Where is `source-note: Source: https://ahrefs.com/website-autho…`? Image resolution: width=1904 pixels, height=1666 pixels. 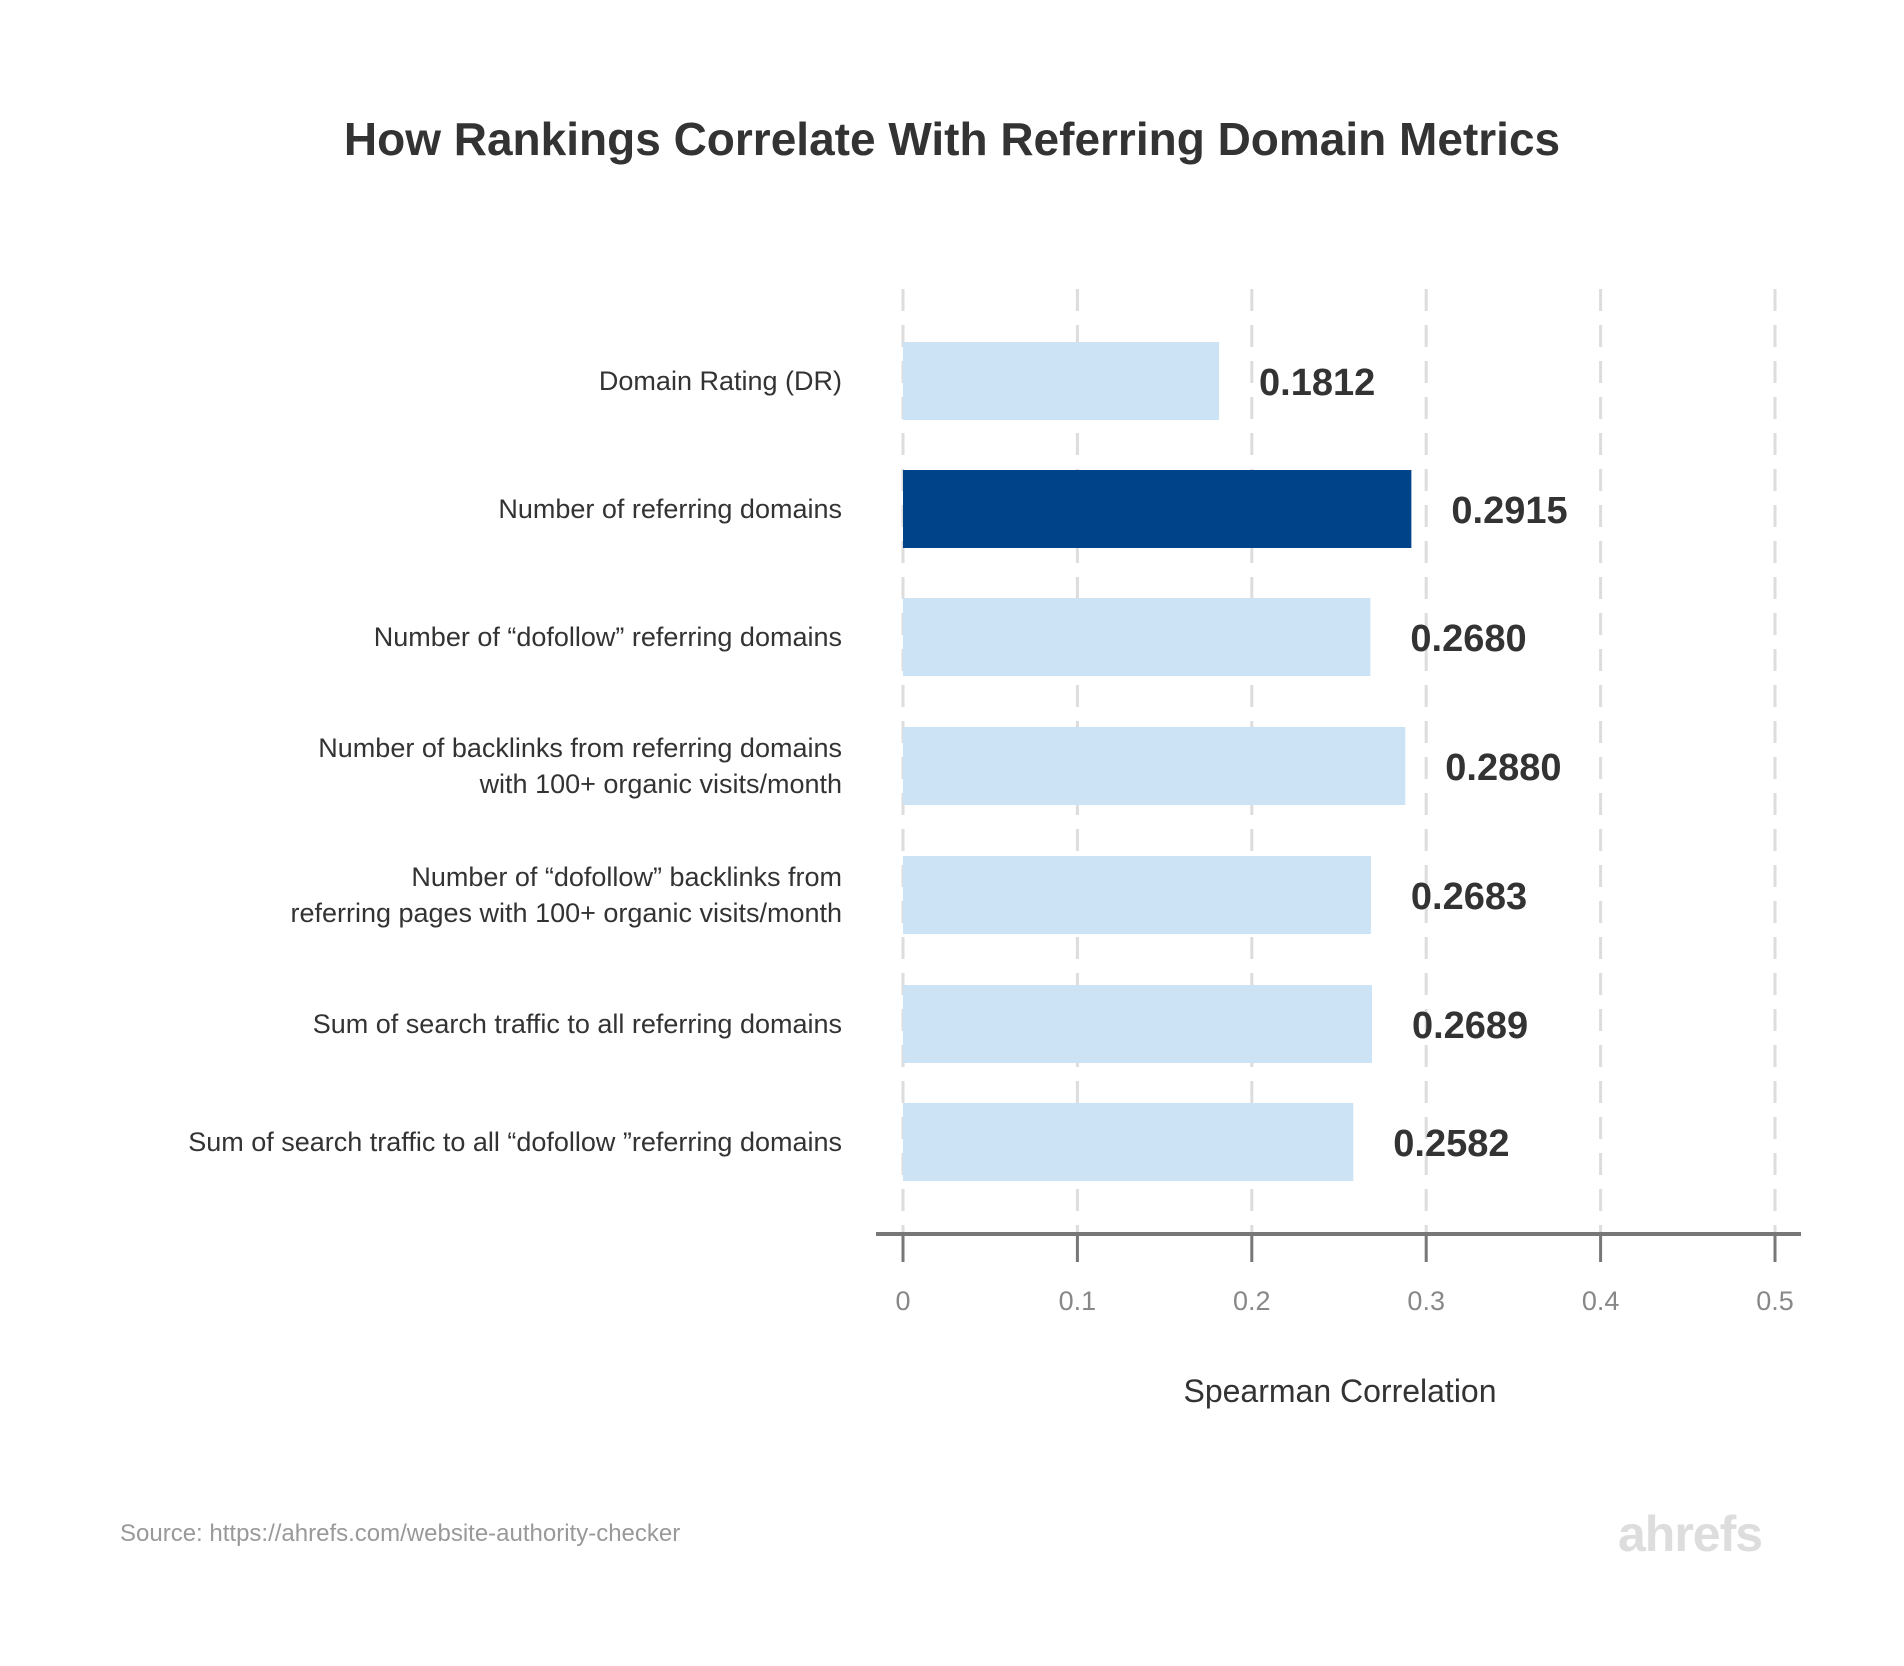
source-note: Source: https://ahrefs.com/website-autho… is located at coordinates (400, 1533).